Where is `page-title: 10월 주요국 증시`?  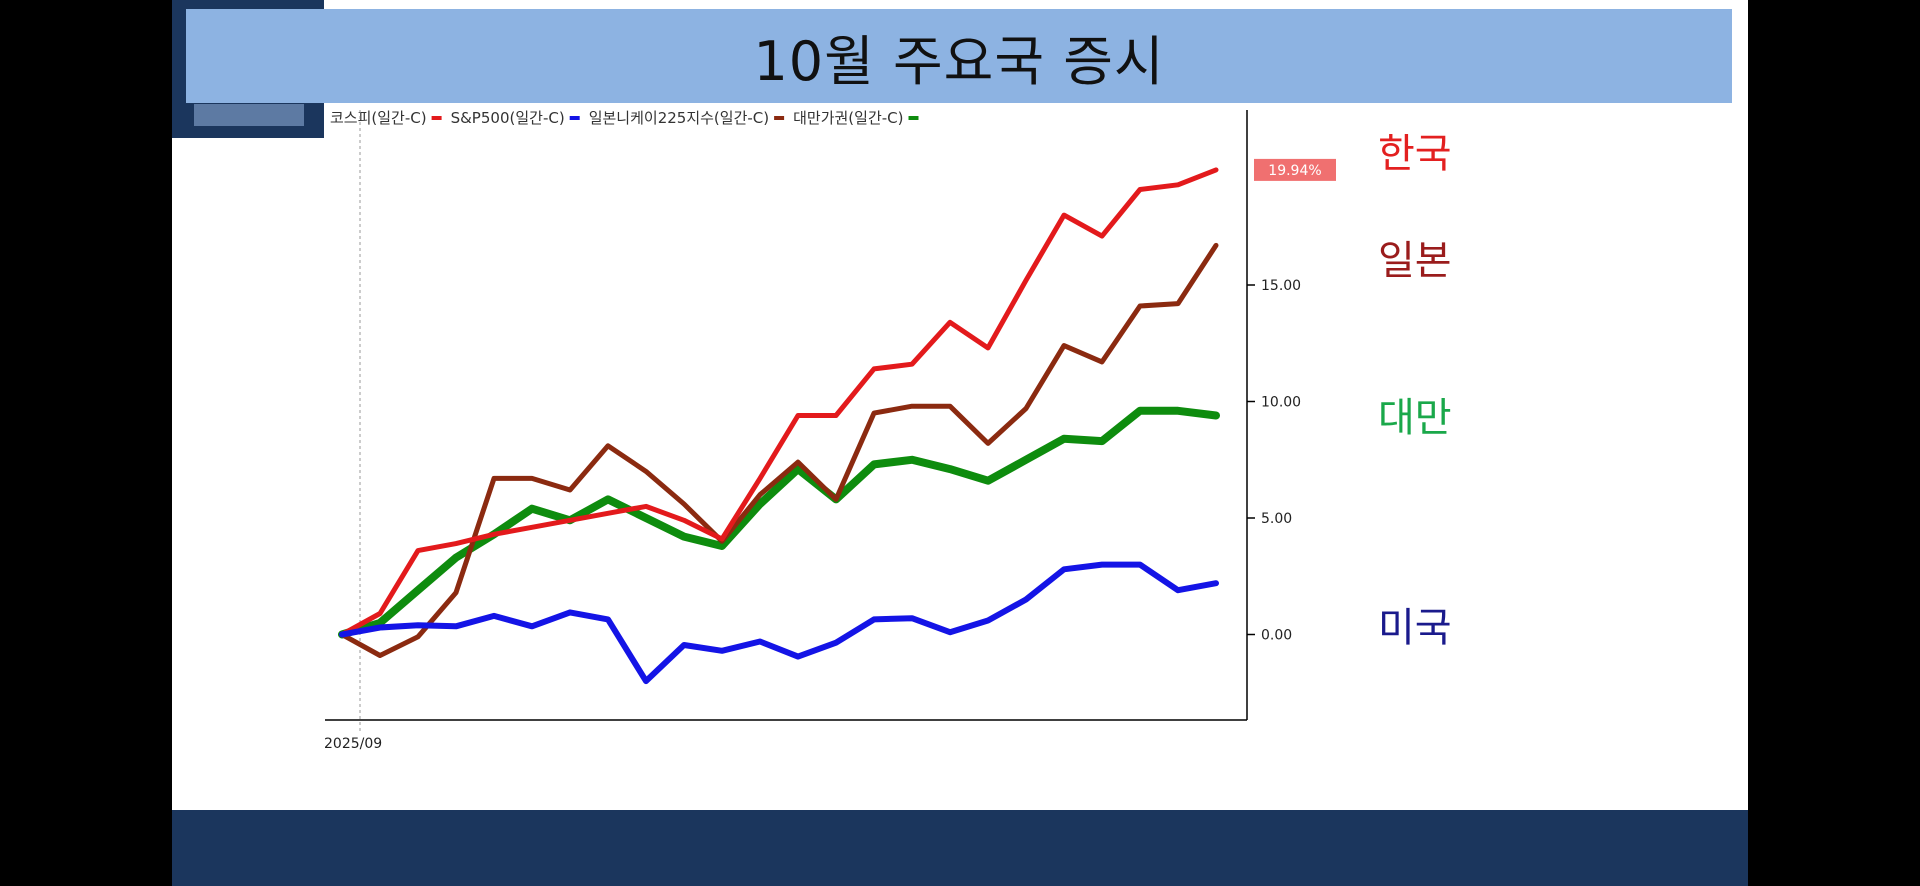 page-title: 10월 주요국 증시 is located at coordinates (959, 61).